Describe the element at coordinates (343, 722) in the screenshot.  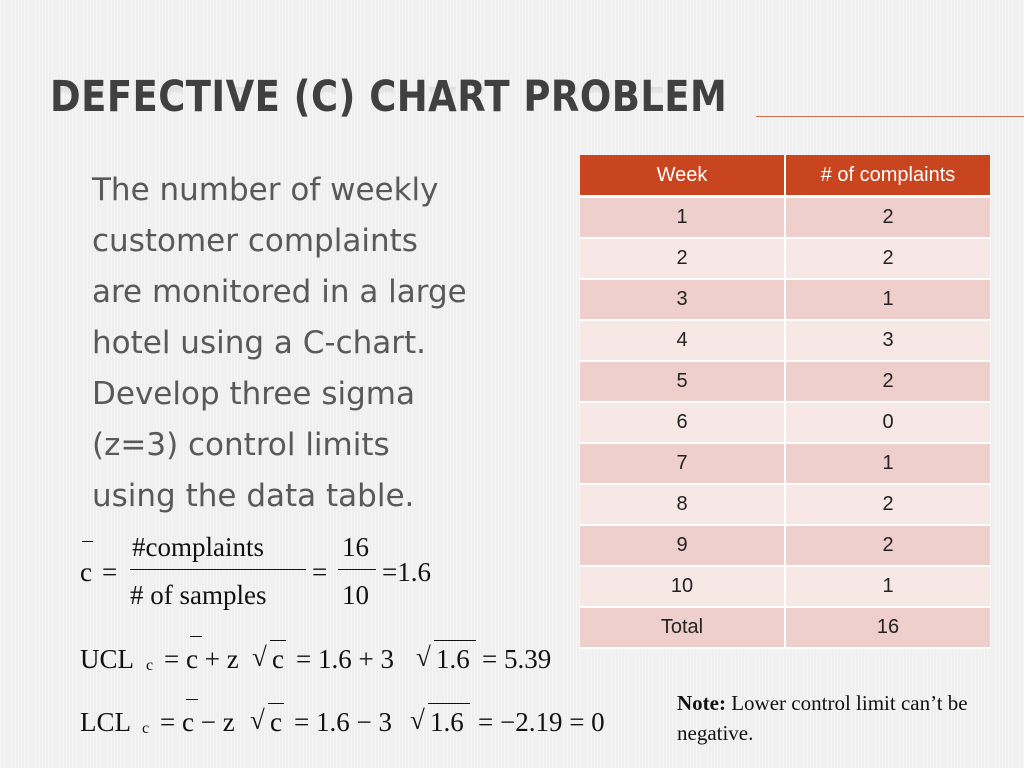
I see `lcl-substitution: = 1.6 − 3` at that location.